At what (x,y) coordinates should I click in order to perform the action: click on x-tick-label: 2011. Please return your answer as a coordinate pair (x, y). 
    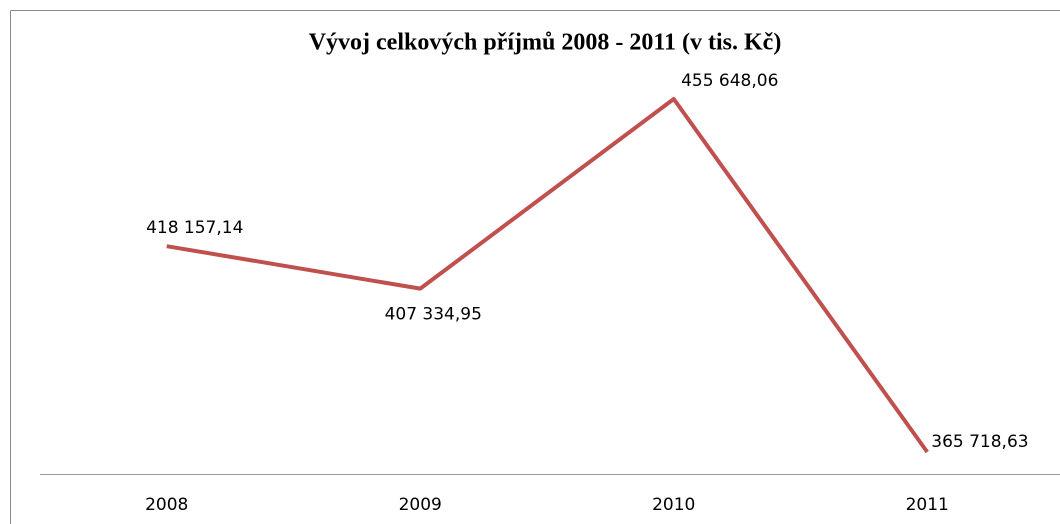
    Looking at the image, I should click on (927, 505).